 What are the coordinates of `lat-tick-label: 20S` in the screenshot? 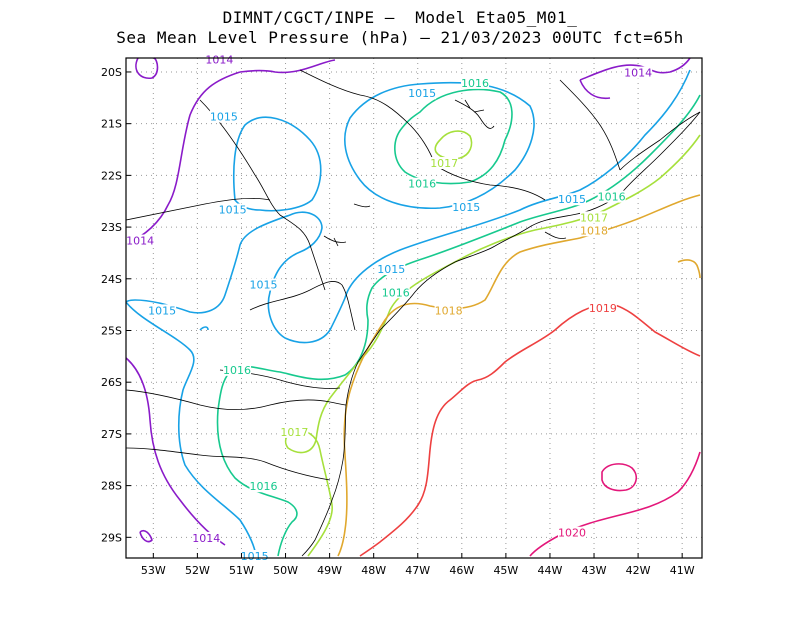 It's located at (111, 72).